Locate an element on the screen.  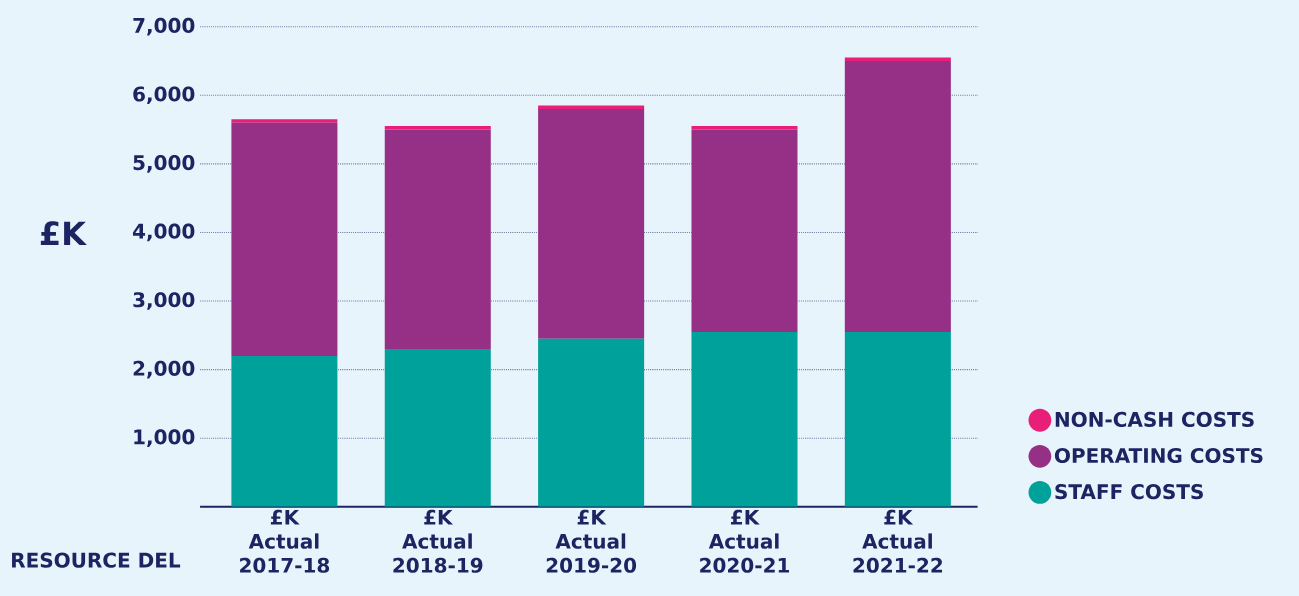
y-tick-label: 6,000 is located at coordinates (164, 95).